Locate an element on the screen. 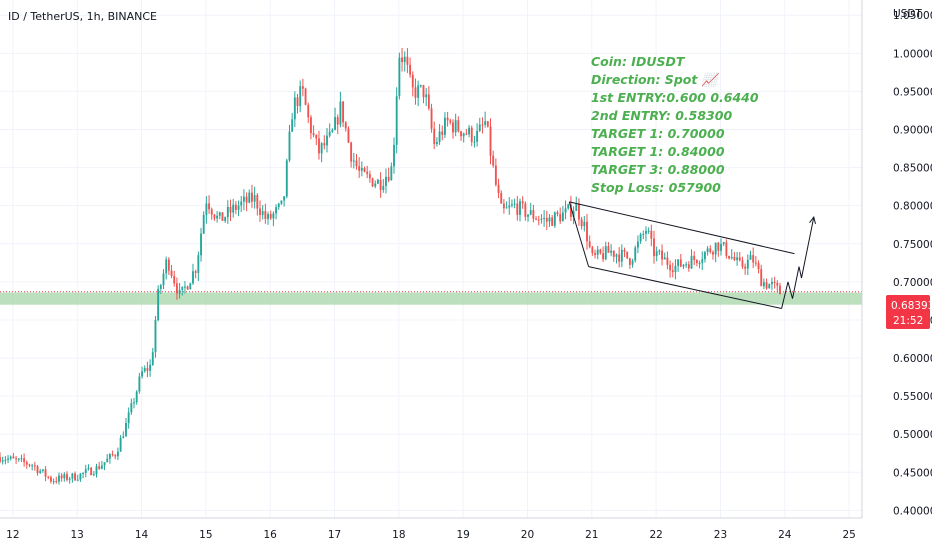 This screenshot has height=550, width=932. time-axis: 12 13 14 15 16 17 18 19 20 21 22 23 24 25 is located at coordinates (431, 535).